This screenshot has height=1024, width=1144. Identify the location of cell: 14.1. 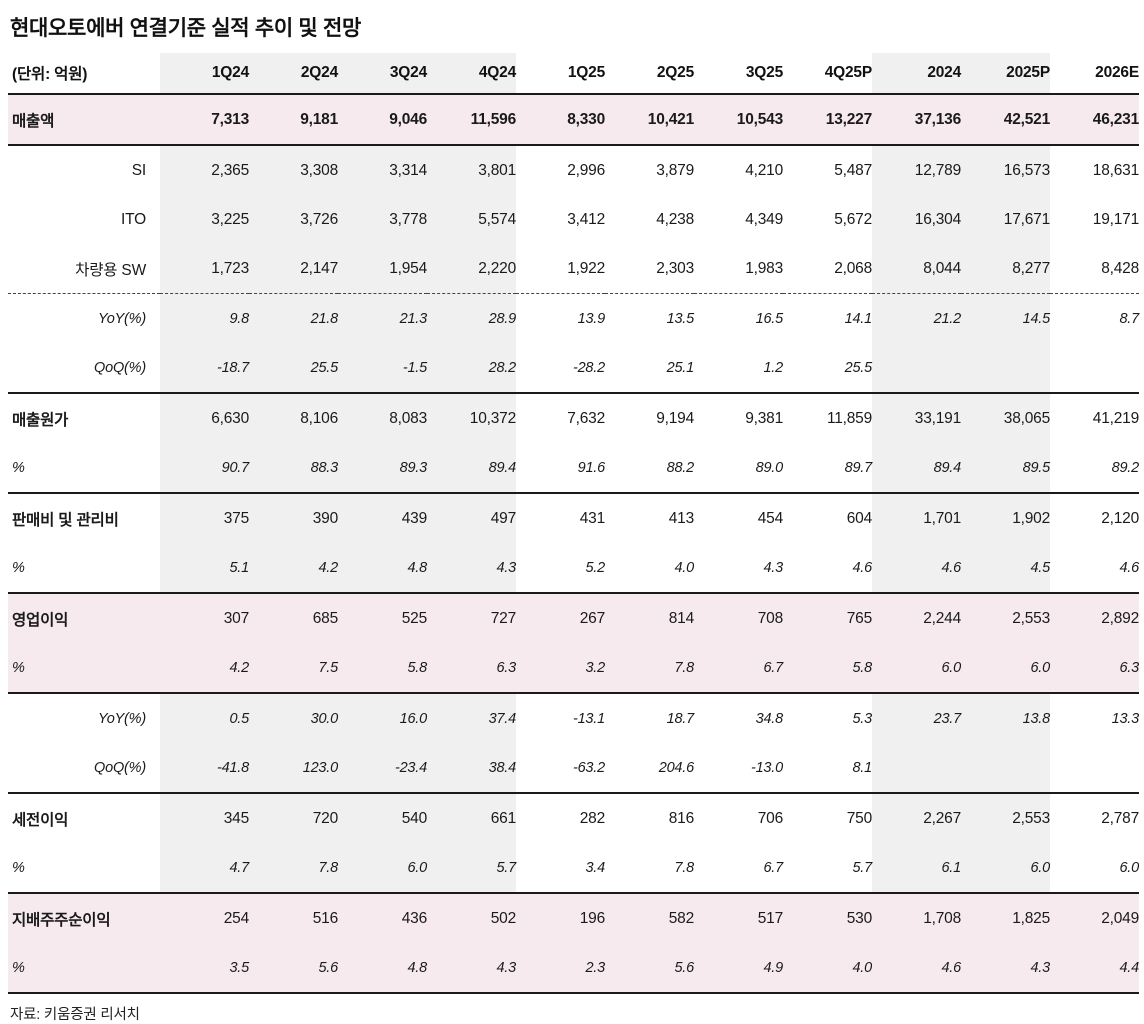
(858, 318).